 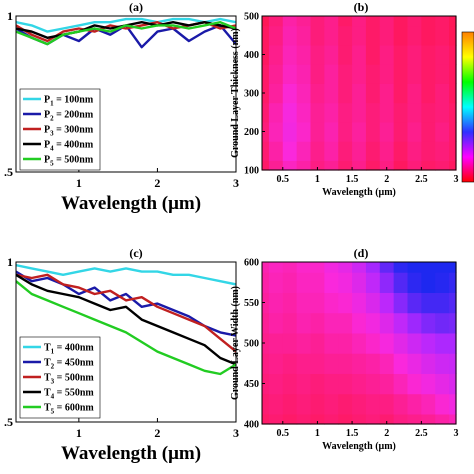 I want to click on x-axis-label-d: Wavelength (μm), so click(x=359, y=446).